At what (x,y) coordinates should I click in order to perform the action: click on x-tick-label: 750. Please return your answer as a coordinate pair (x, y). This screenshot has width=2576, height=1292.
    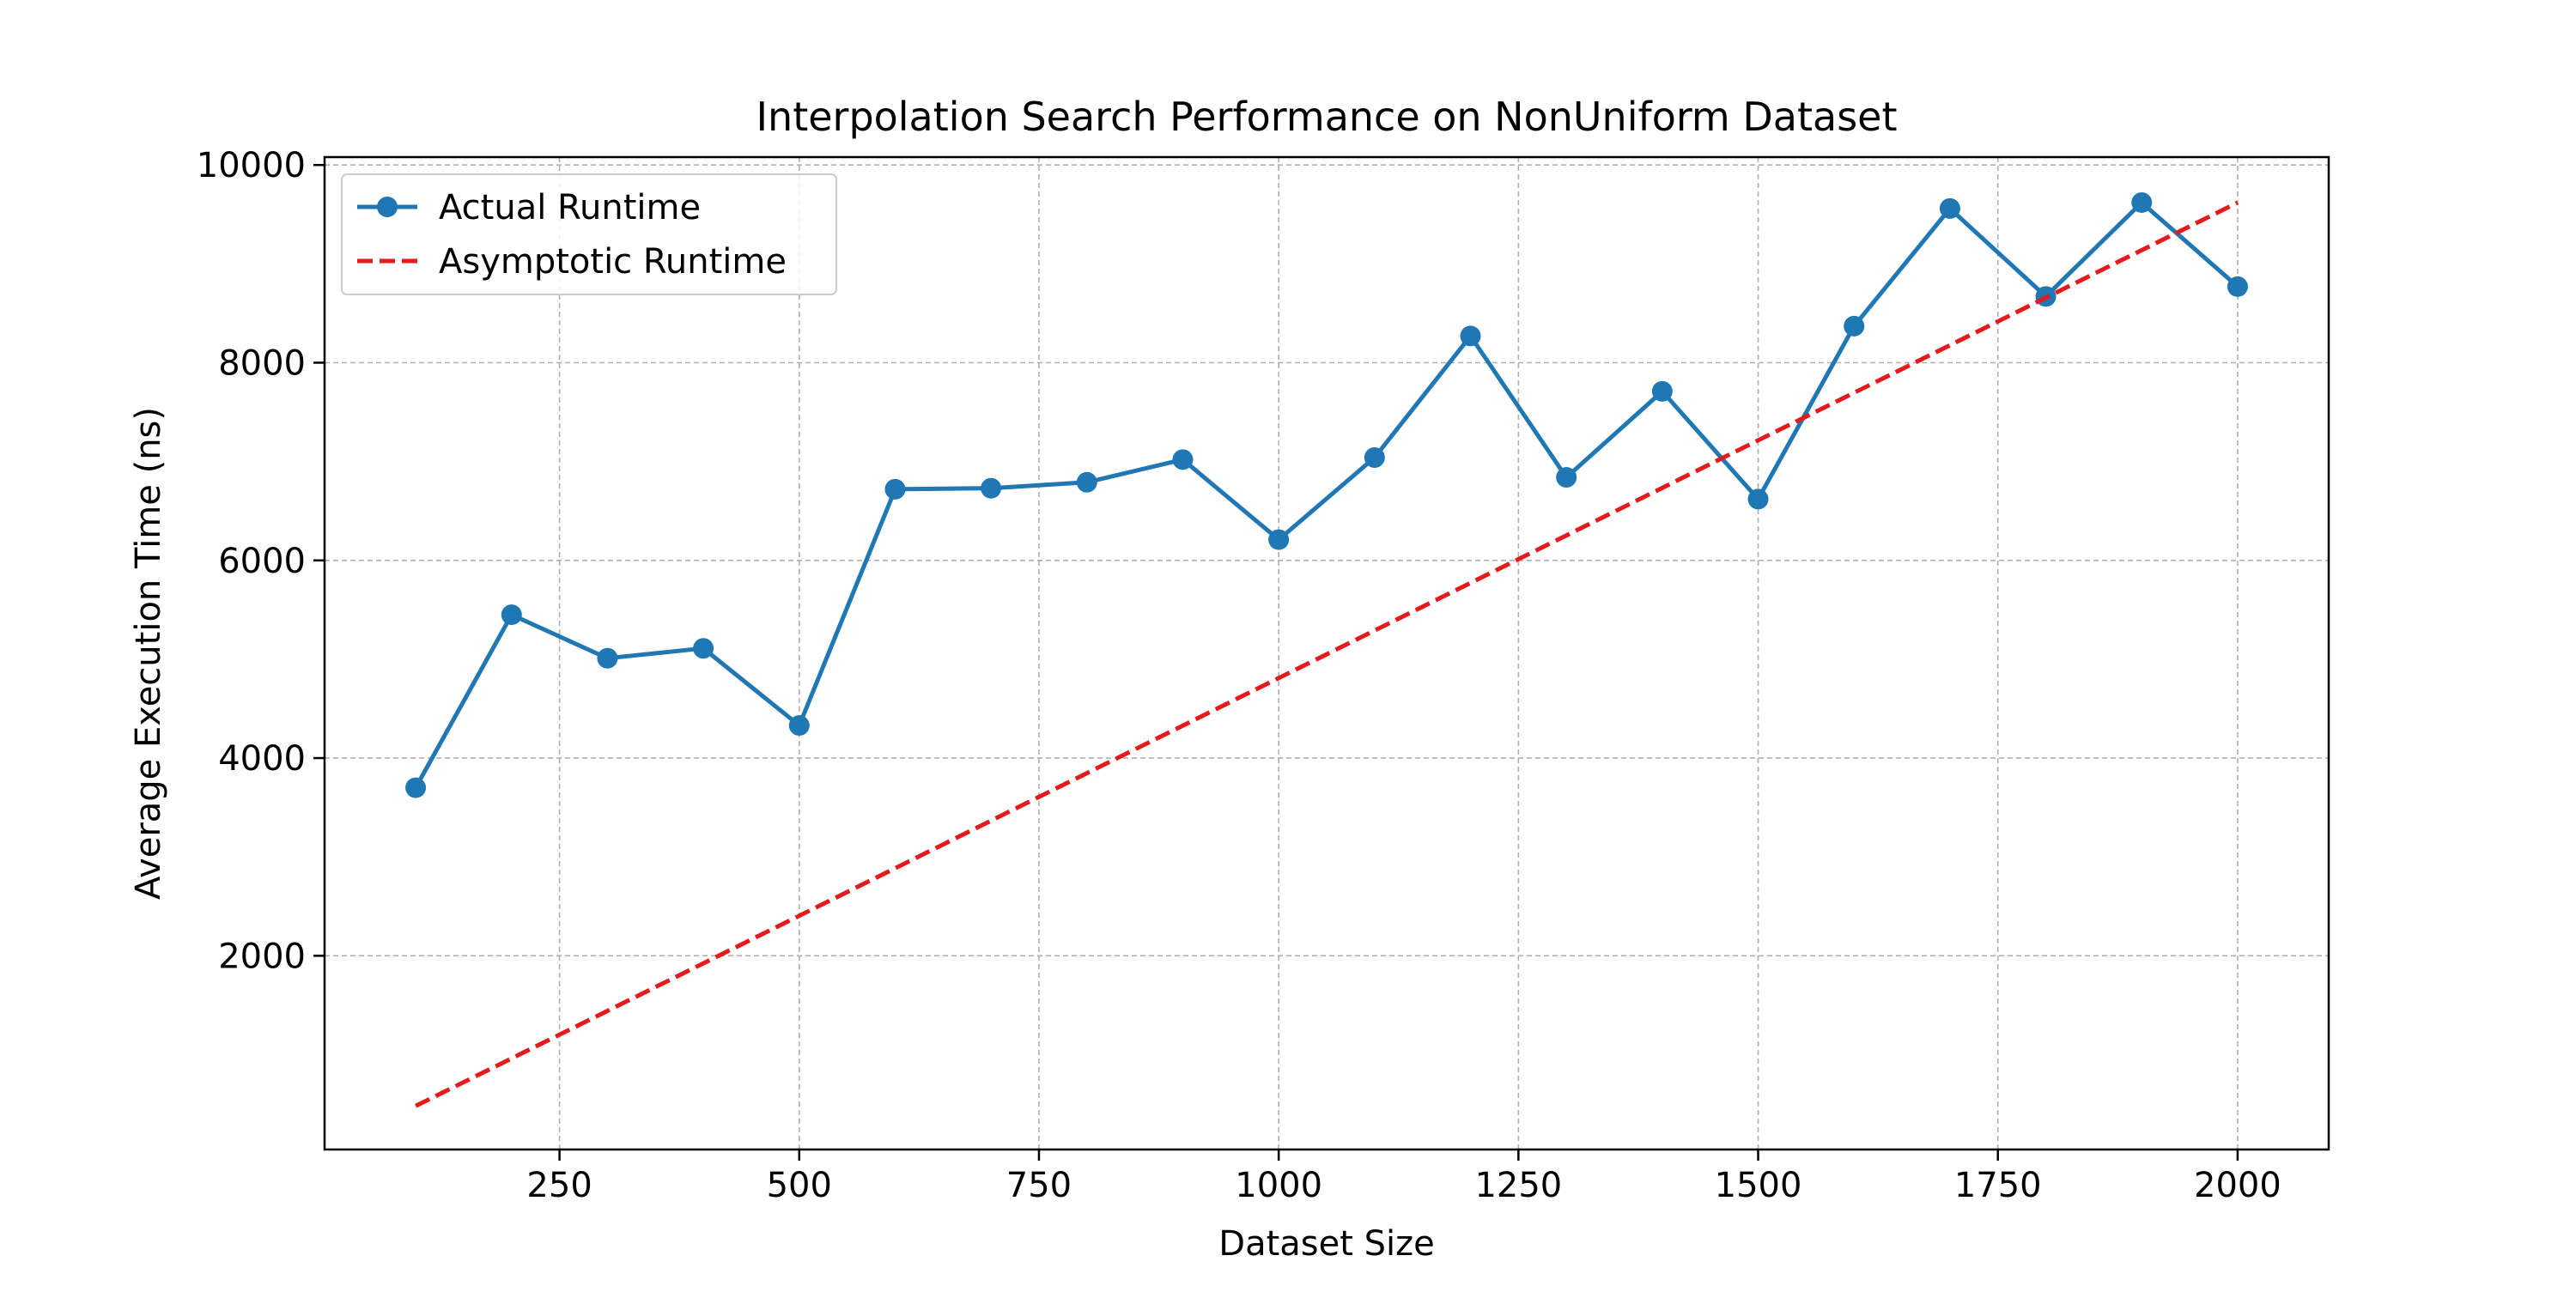
    Looking at the image, I should click on (1039, 1185).